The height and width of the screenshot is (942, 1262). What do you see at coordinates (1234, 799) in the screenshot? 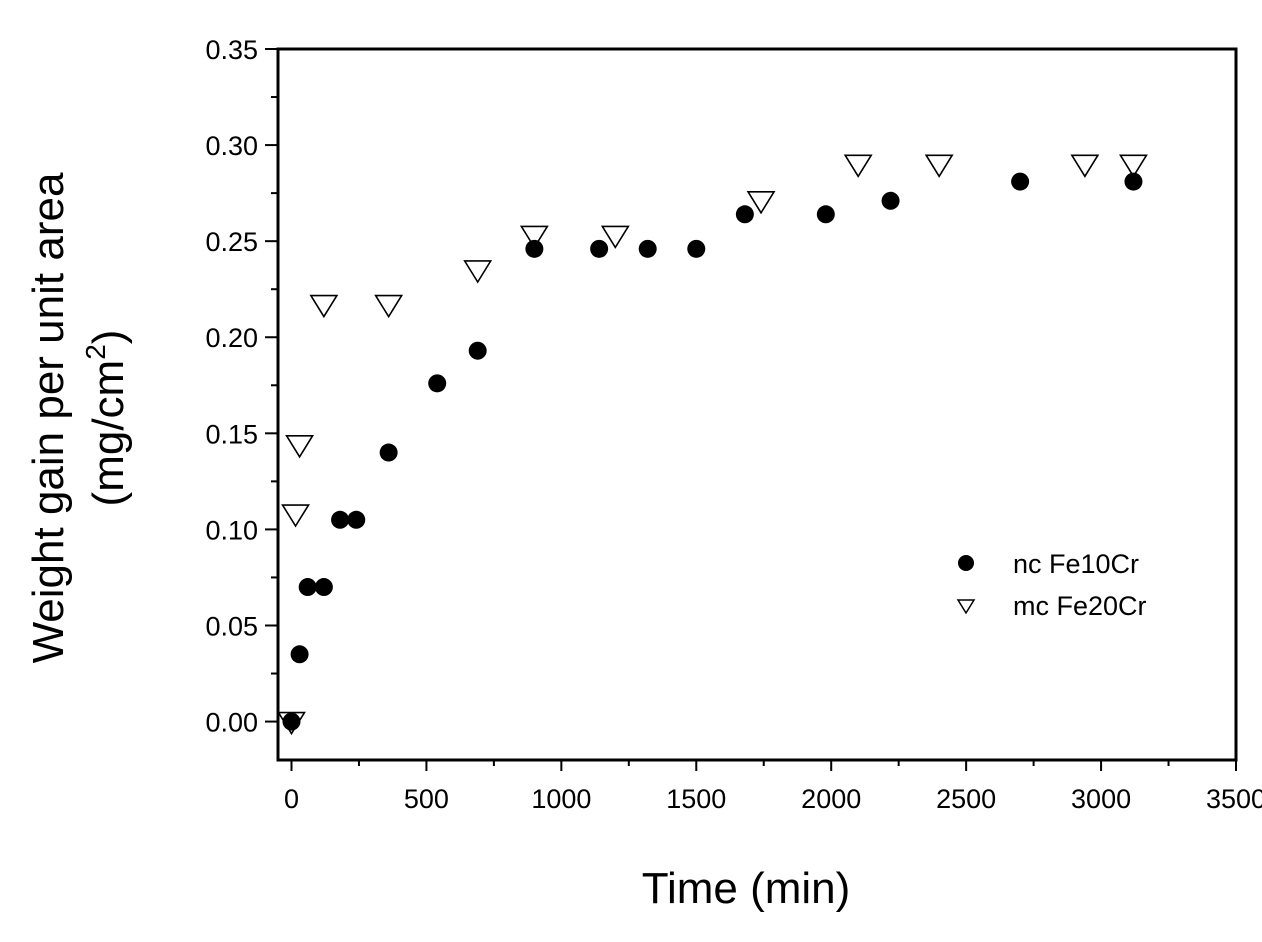
I see `x-tick-label: 3500` at bounding box center [1234, 799].